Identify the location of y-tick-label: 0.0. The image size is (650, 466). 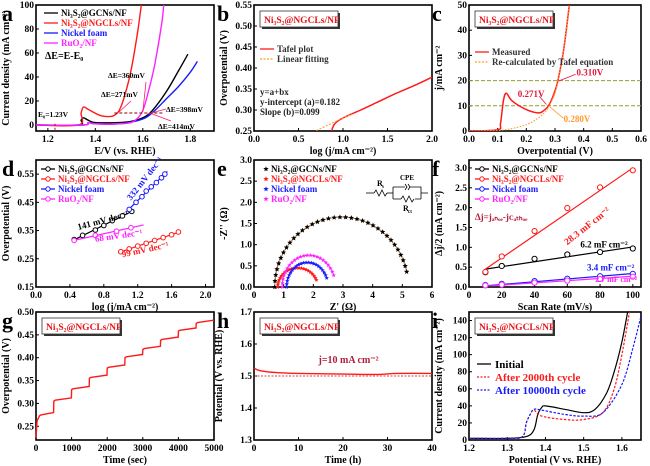
(461, 288).